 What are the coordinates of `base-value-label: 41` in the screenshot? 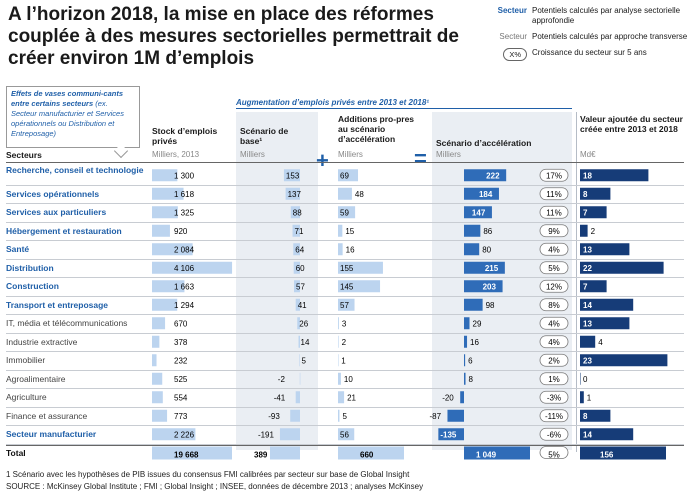 It's located at (302, 305).